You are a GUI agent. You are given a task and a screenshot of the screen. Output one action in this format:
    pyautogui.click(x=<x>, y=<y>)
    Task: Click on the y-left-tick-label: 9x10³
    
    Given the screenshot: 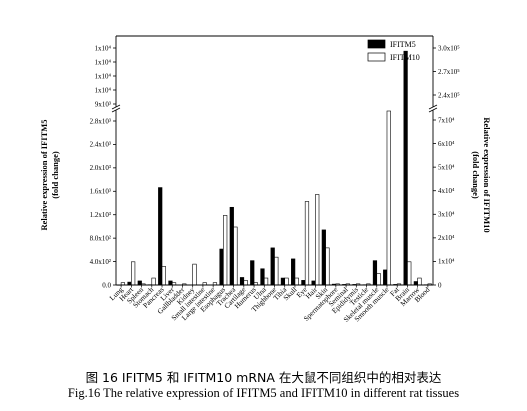 What is the action you would take?
    pyautogui.click(x=103, y=104)
    